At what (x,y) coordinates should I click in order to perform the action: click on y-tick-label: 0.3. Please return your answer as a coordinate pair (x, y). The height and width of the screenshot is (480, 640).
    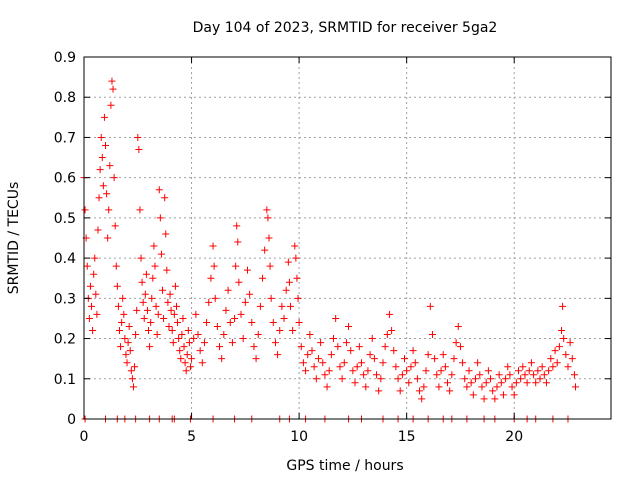
    Looking at the image, I should click on (65, 299).